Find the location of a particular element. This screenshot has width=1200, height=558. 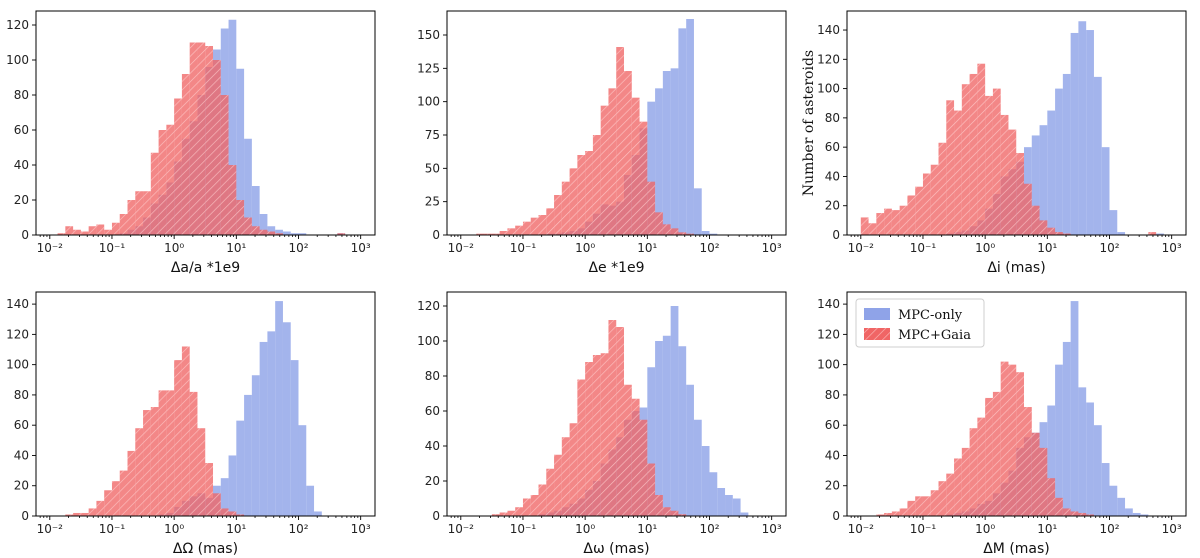

y-tick-label: 20 is located at coordinates (21, 486).